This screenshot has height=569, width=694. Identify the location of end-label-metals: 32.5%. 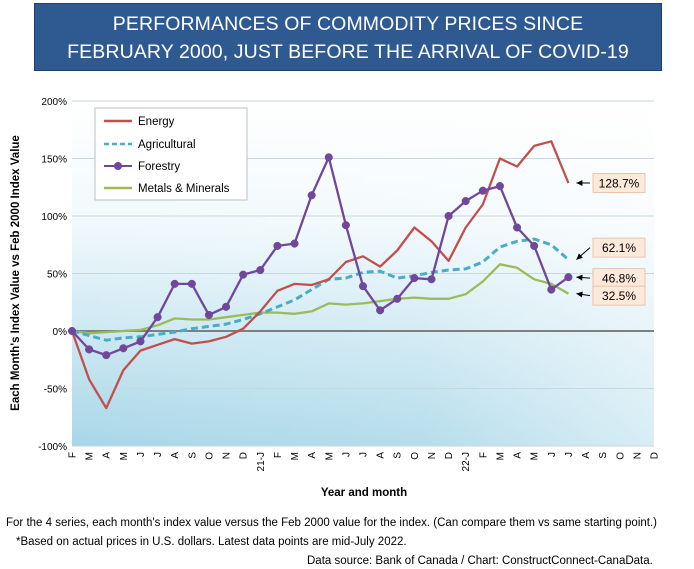
(619, 296).